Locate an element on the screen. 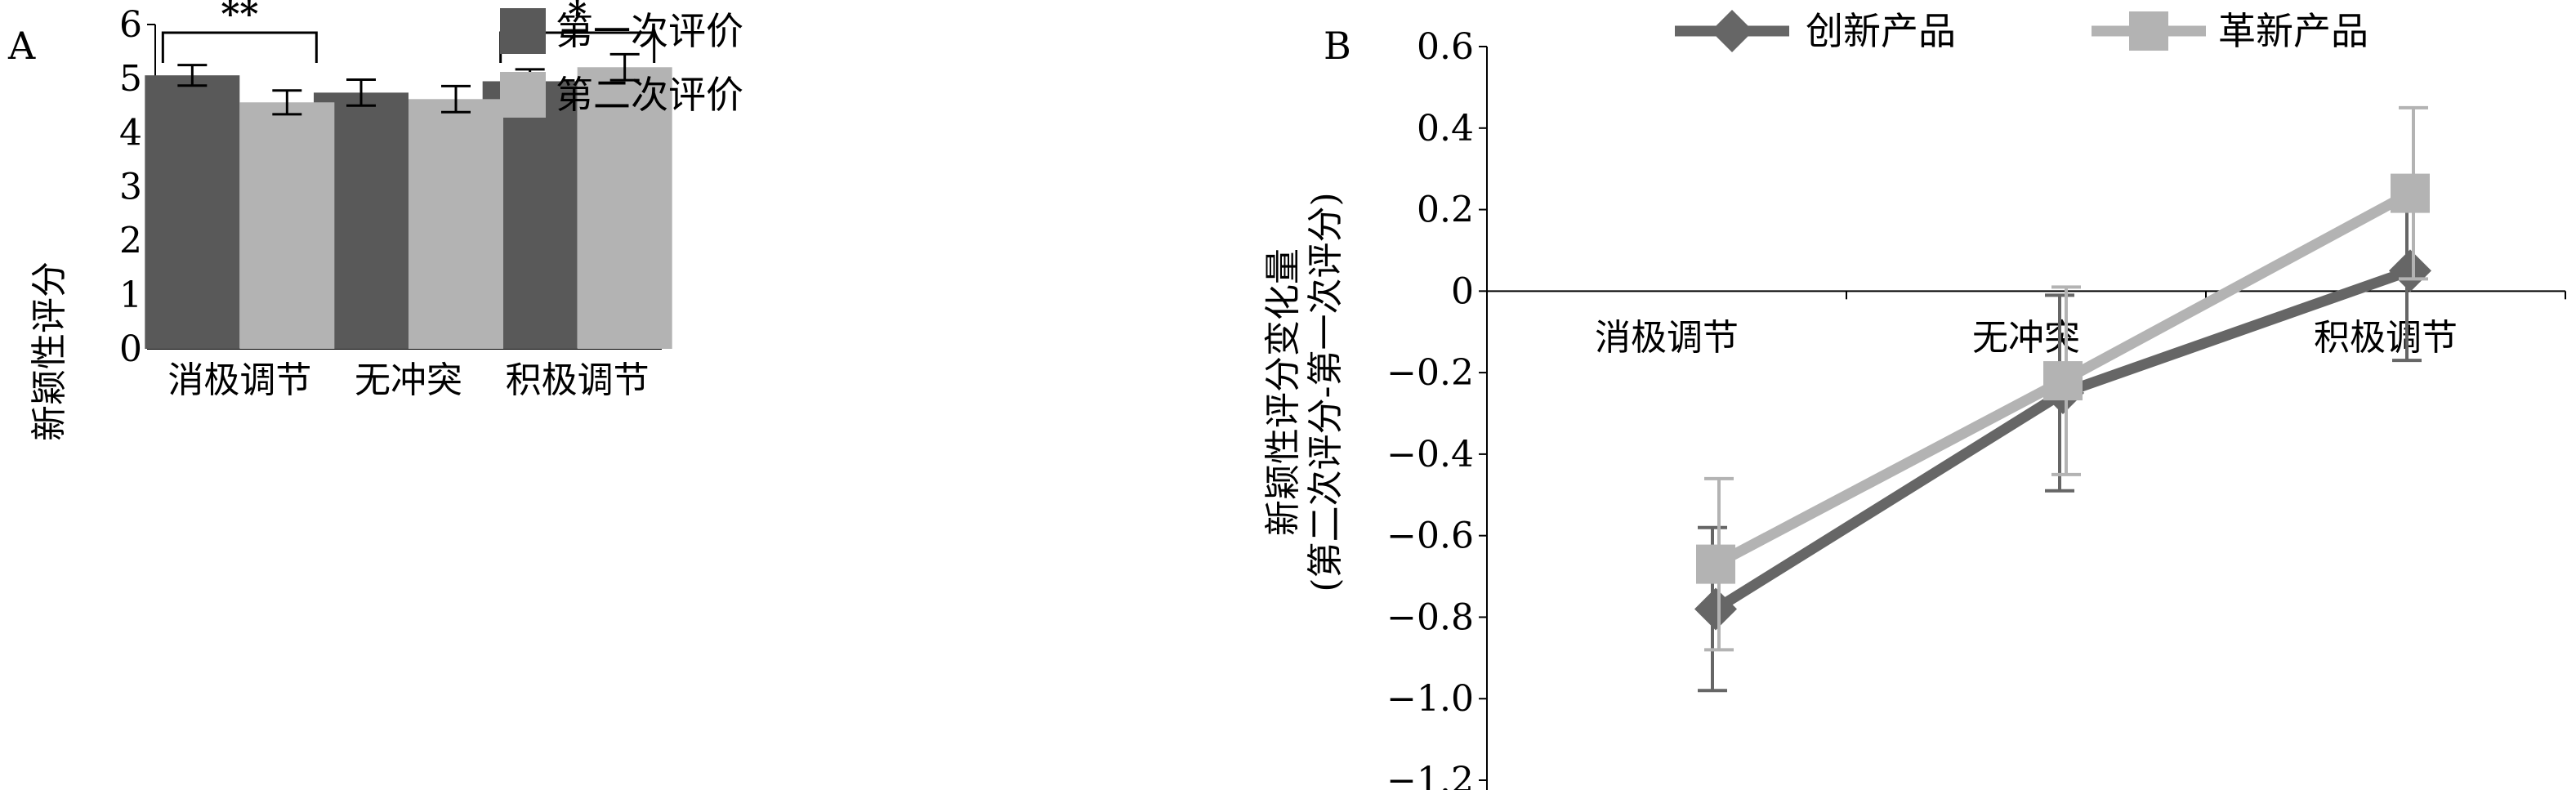  panel-a-bars is located at coordinates (409, 209).